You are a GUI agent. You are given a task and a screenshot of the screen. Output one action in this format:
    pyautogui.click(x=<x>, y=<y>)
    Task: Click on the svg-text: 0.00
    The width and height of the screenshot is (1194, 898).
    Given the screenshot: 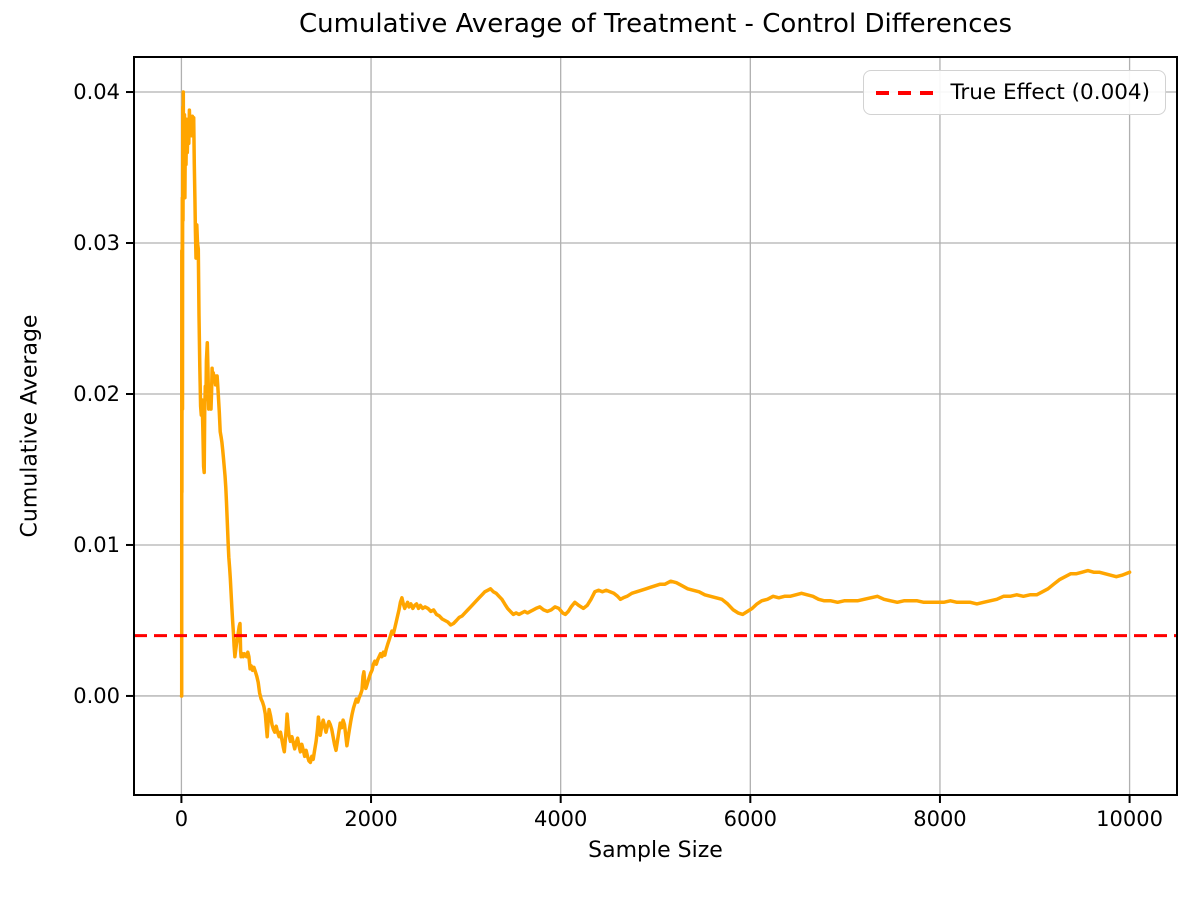 What is the action you would take?
    pyautogui.click(x=96, y=696)
    